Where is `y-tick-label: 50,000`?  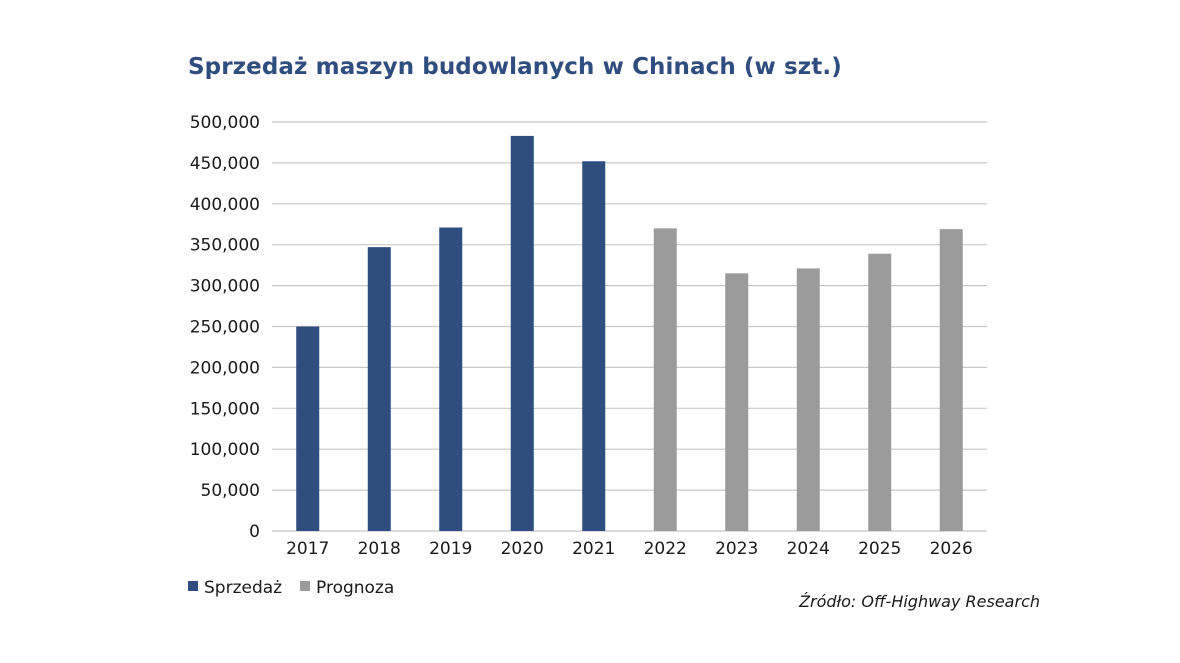
y-tick-label: 50,000 is located at coordinates (230, 491).